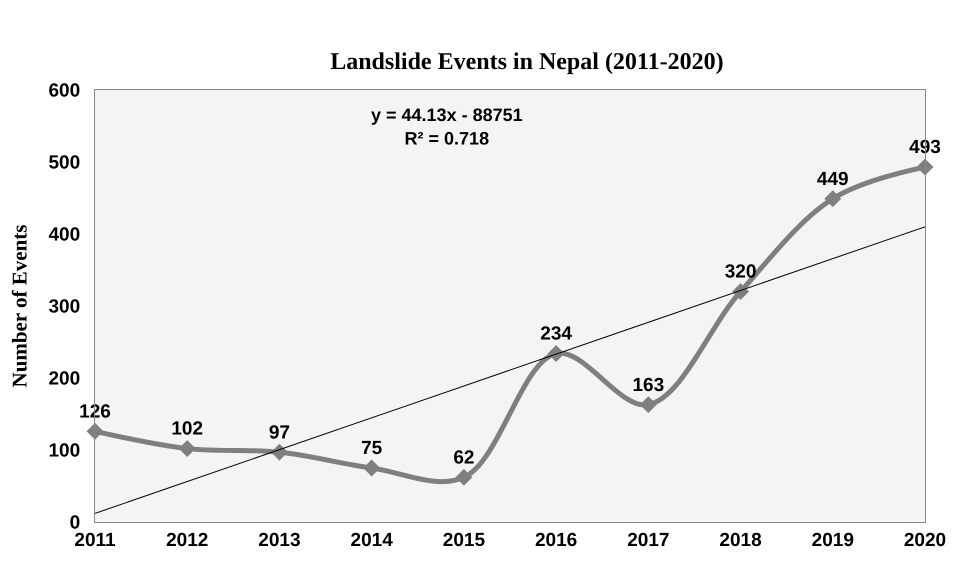 Image resolution: width=958 pixels, height=582 pixels. Describe the element at coordinates (648, 540) in the screenshot. I see `x-tick-label: 2017` at that location.